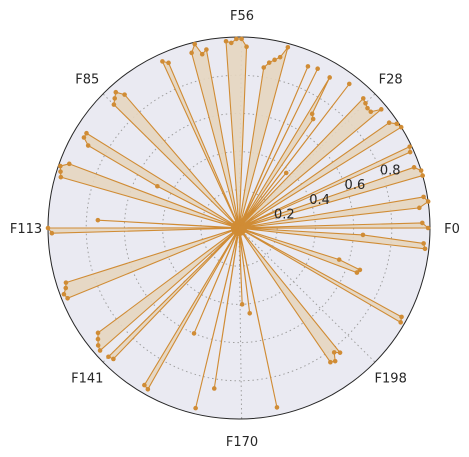 This screenshot has width=469, height=457. What do you see at coordinates (87, 379) in the screenshot?
I see `angular-tick-label: F141` at bounding box center [87, 379].